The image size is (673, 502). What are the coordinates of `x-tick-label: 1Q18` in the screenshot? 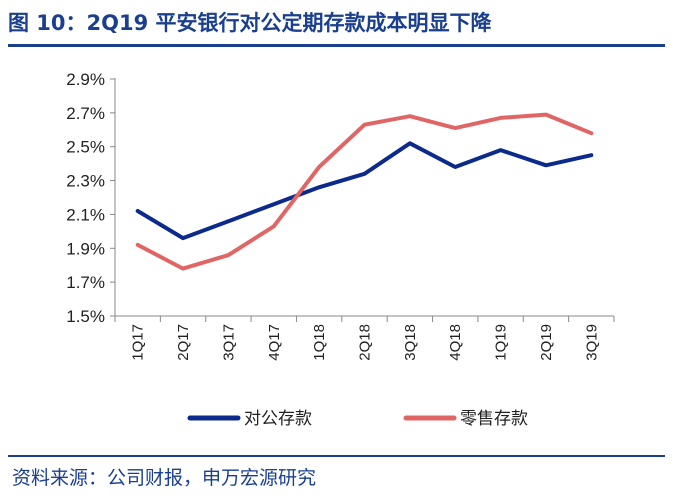 It's located at (319, 342).